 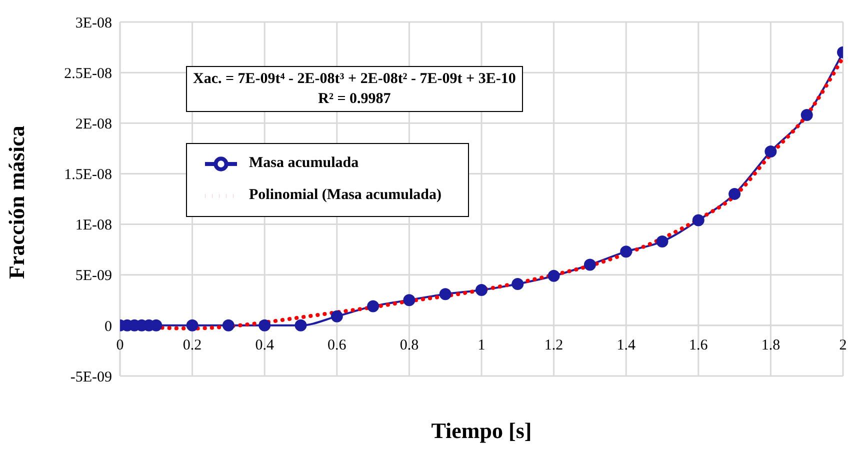 What do you see at coordinates (770, 345) in the screenshot?
I see `x-tick-label: 1.8` at bounding box center [770, 345].